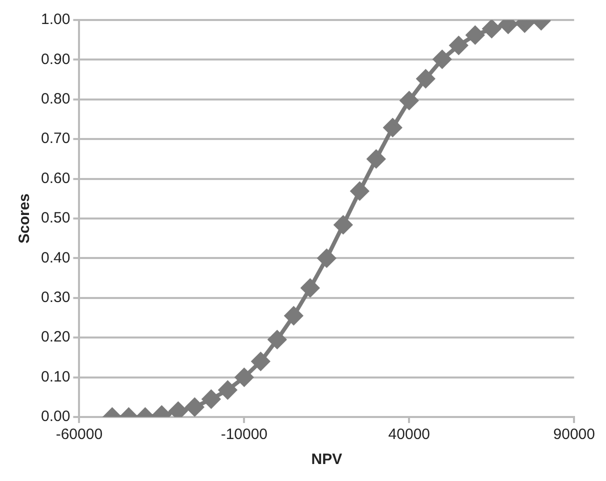  Describe the element at coordinates (25, 218) in the screenshot. I see `y-axis-title: Scores` at that location.